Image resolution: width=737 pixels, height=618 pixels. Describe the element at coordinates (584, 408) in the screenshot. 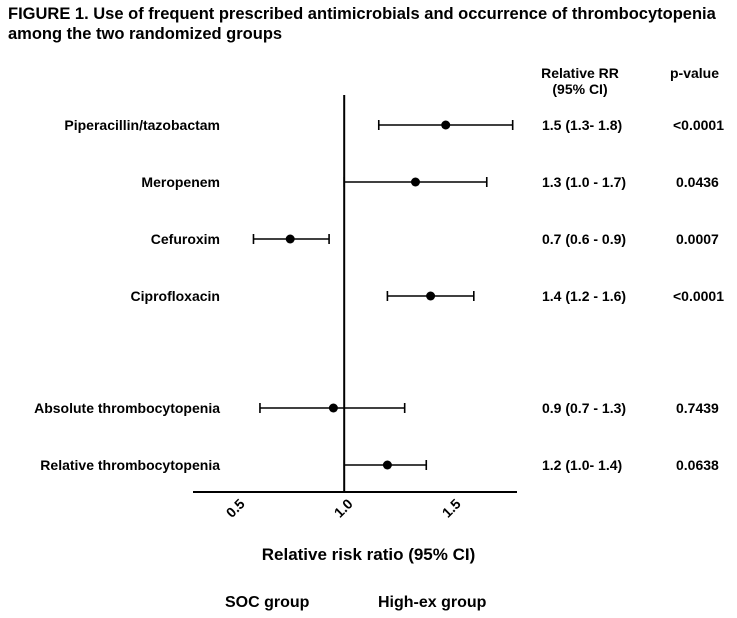

I see `rr-ci-value: 0.9 (0.7 - 1.3)` at that location.